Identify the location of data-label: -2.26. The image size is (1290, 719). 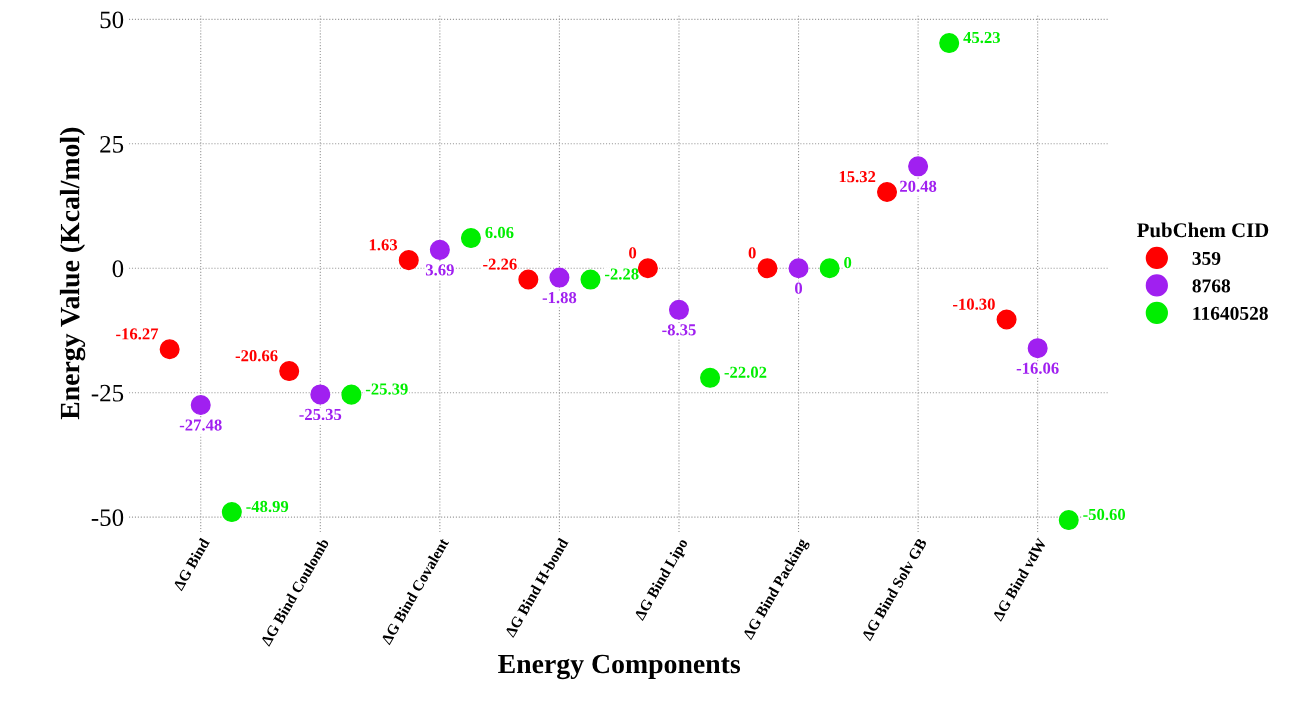
(500, 264).